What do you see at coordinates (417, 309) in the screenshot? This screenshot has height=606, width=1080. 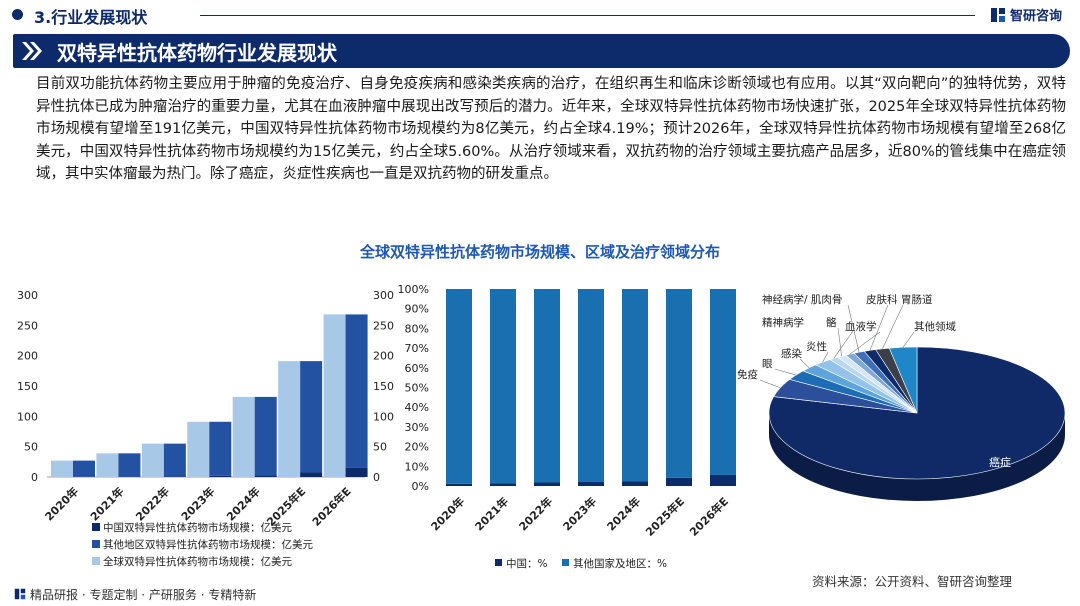 I see `y-tick: 90%` at bounding box center [417, 309].